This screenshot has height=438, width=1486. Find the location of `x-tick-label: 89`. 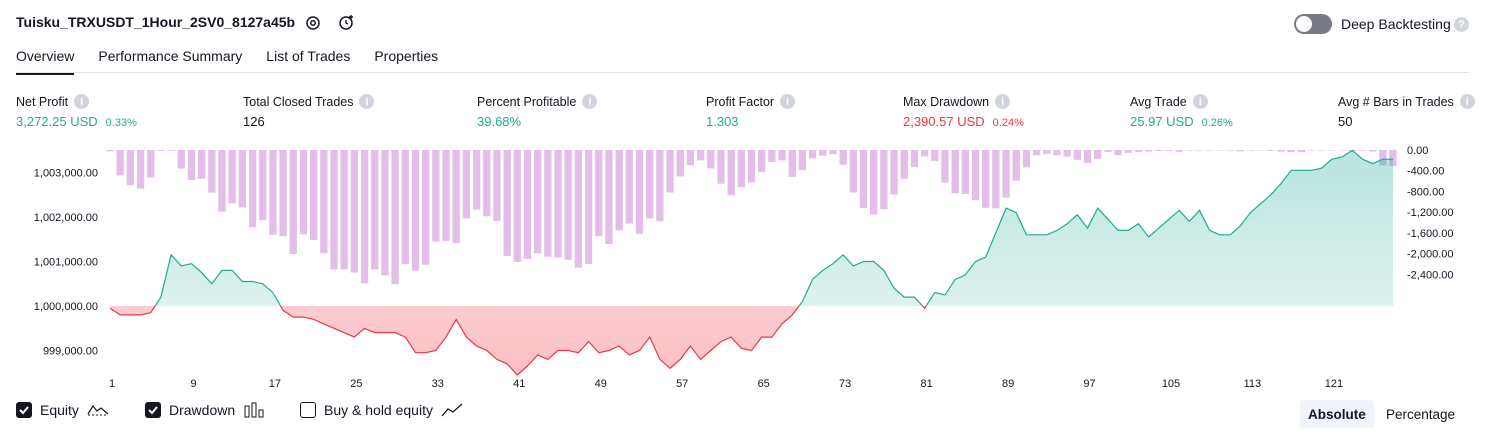

x-tick-label: 89 is located at coordinates (1008, 384).